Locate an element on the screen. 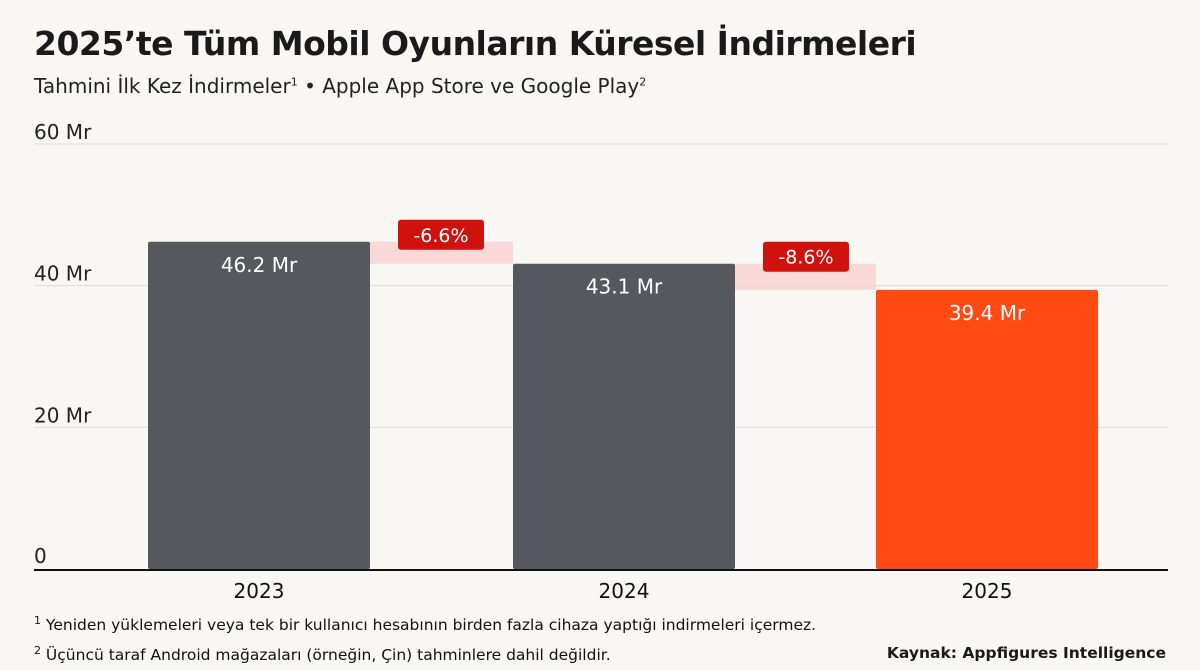 Image resolution: width=1200 pixels, height=670 pixels. x-tick-label: 2025 is located at coordinates (987, 591).